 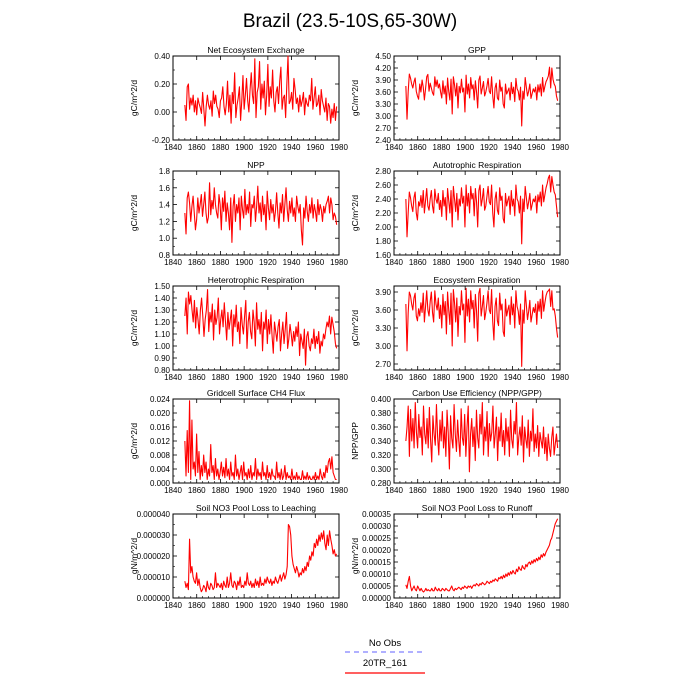 What do you see at coordinates (160, 413) in the screenshot?
I see `y-tick-label: 0.020` at bounding box center [160, 413].